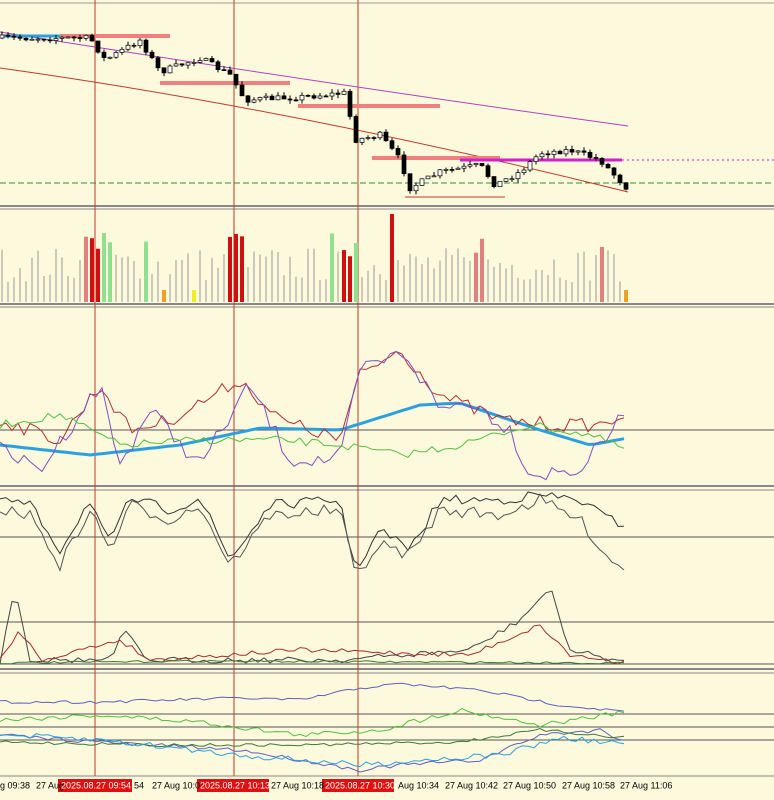 Image resolution: width=774 pixels, height=800 pixels. I want to click on time-label: 27 Aug 10:42, so click(471, 785).